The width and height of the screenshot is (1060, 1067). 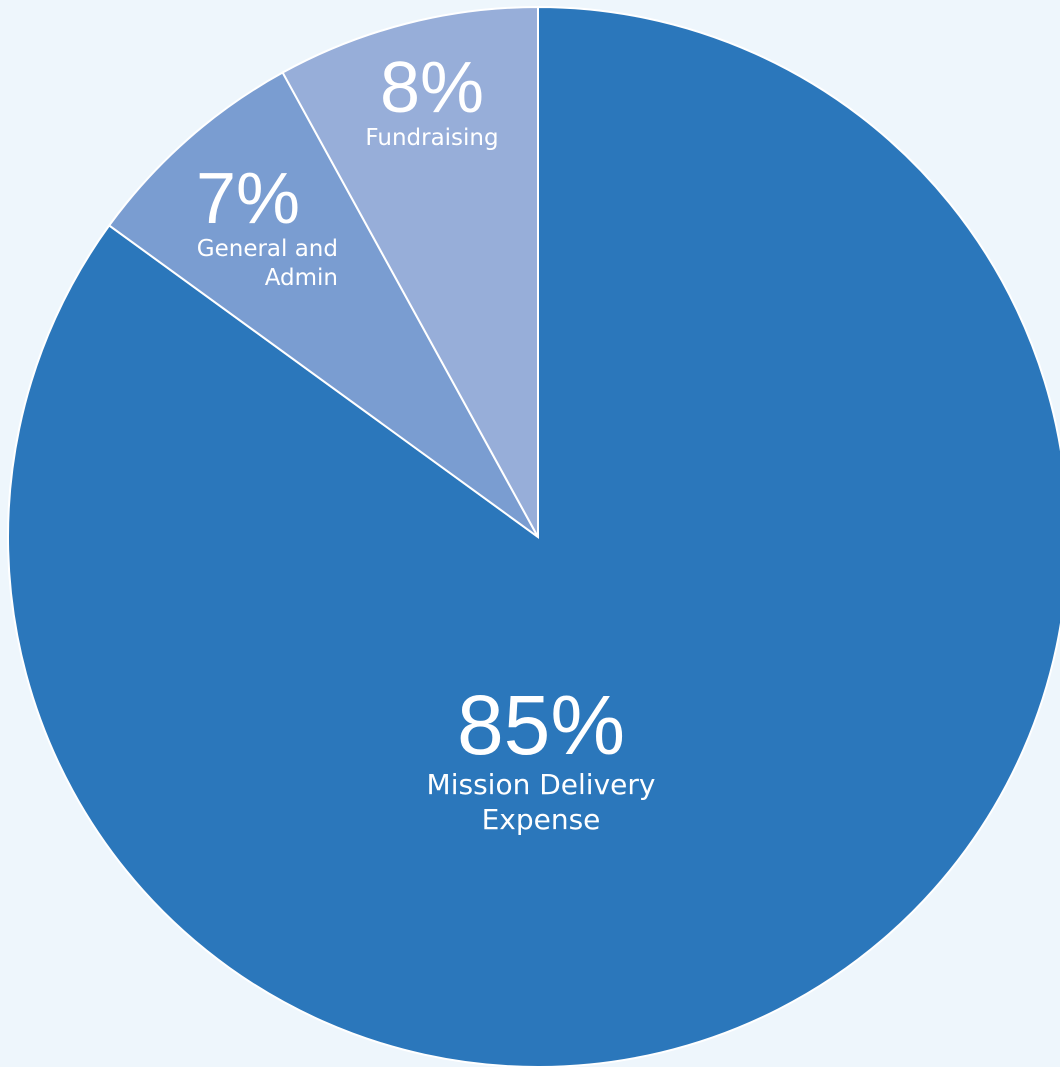 I want to click on slice-label: 8% Fundraising, so click(x=432, y=102).